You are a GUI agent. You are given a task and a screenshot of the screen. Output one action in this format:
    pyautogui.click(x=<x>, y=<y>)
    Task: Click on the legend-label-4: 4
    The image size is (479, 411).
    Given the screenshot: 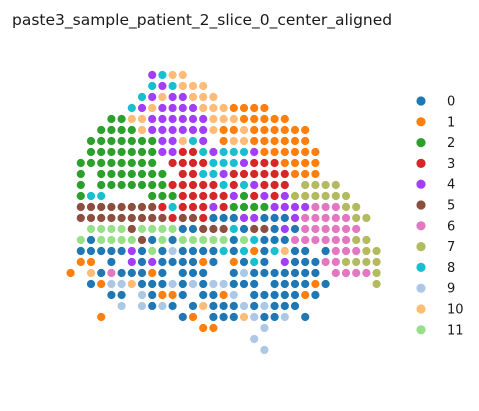 What is the action you would take?
    pyautogui.click(x=451, y=185)
    